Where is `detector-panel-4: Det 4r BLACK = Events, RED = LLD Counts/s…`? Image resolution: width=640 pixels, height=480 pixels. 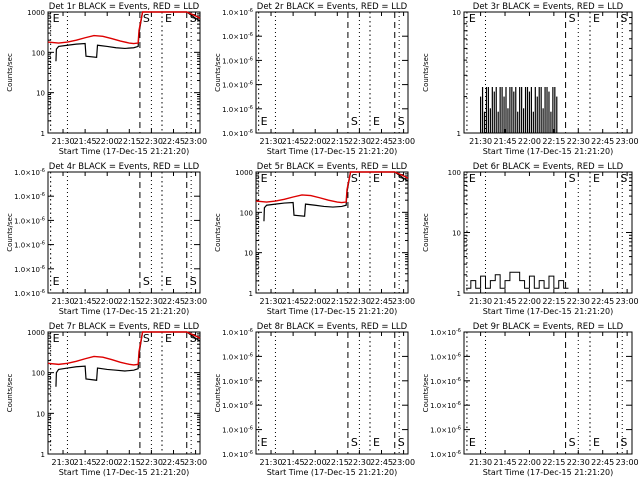
detector-panel-4: Det 4r BLACK = Events, RED = LLD Counts/s… is located at coordinates (106, 239).